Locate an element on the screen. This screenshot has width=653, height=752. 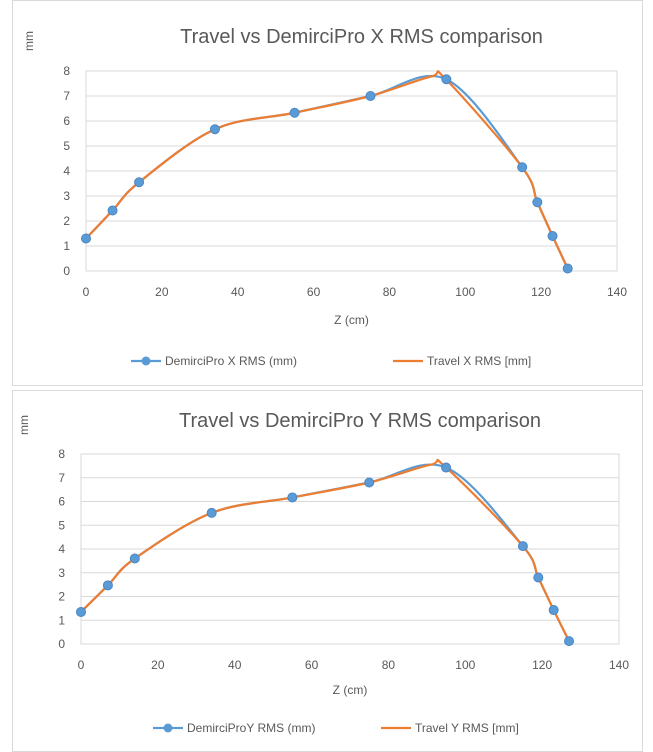
legend-label-travel: Travel Y RMS [mm] is located at coordinates (467, 728).